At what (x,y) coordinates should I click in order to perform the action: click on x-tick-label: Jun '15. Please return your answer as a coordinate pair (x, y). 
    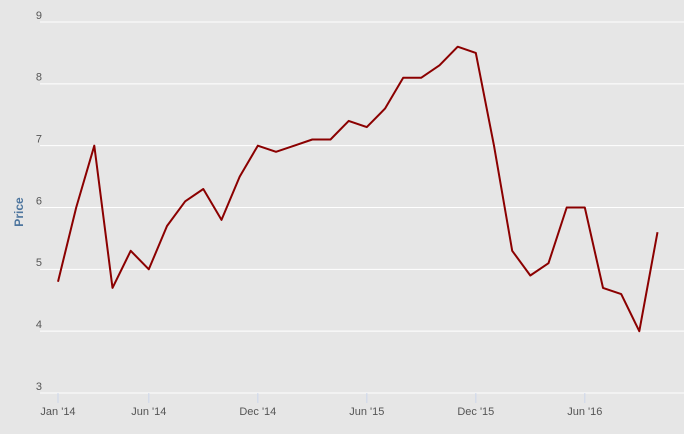
    Looking at the image, I should click on (366, 412).